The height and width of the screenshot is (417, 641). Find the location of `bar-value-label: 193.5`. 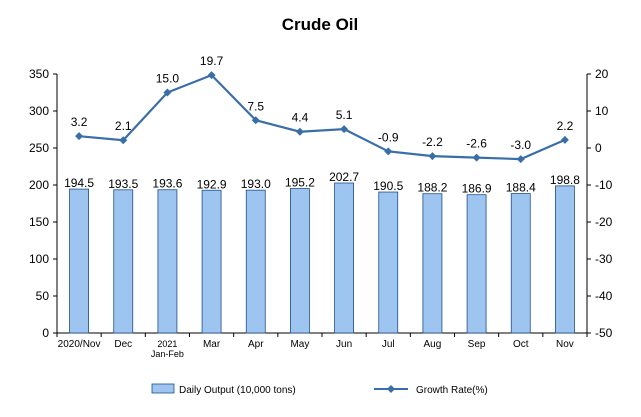

bar-value-label: 193.5 is located at coordinates (123, 184).